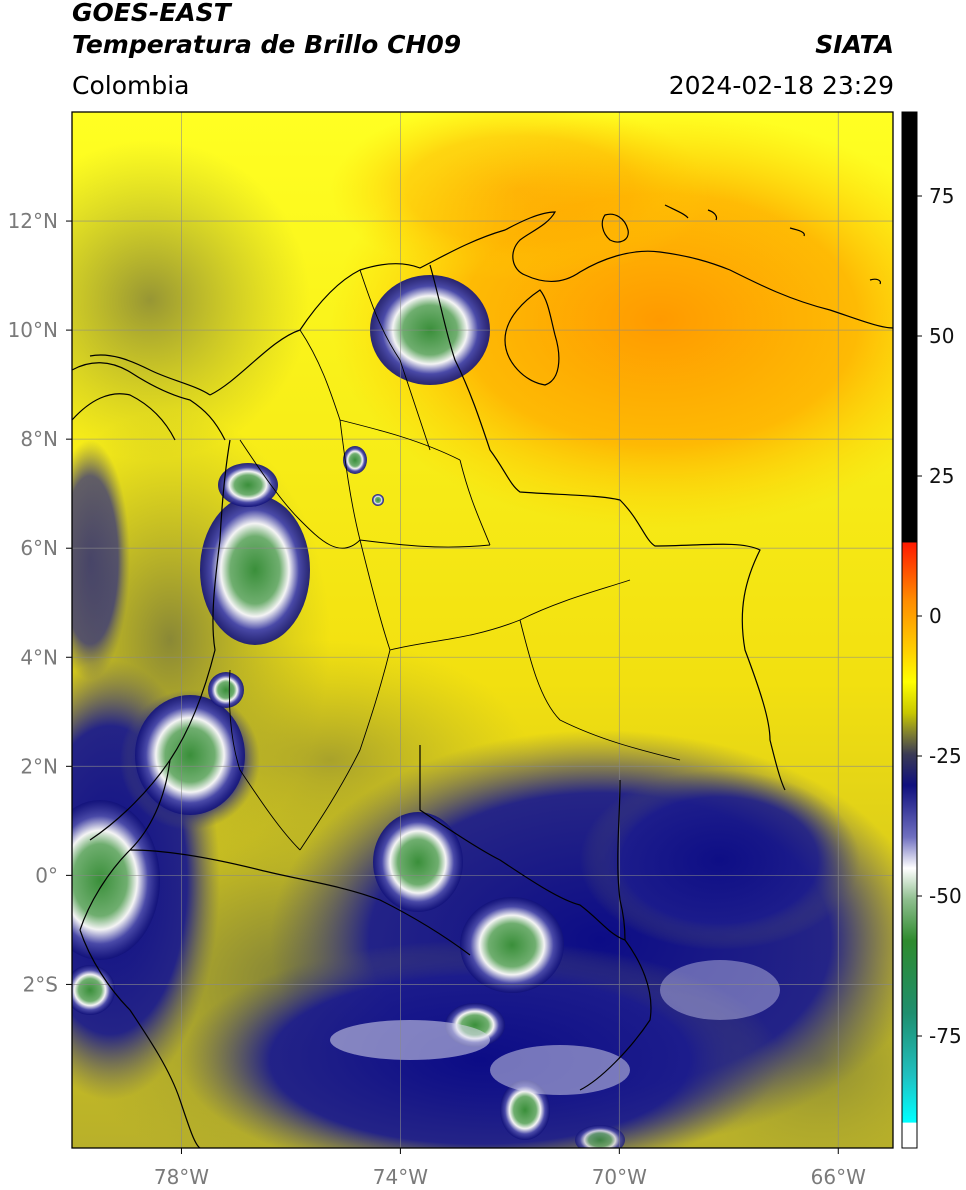 The height and width of the screenshot is (1190, 966). I want to click on ecuador-border, so click(300, 902).